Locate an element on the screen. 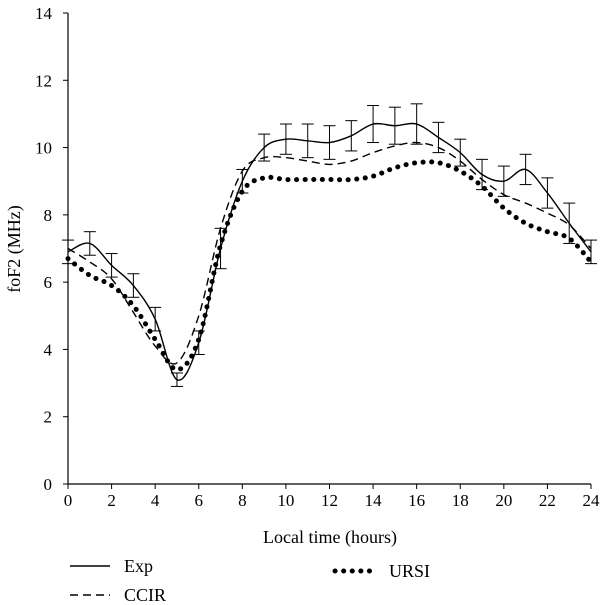 The height and width of the screenshot is (605, 600). x-tick-label: 0 is located at coordinates (68, 500).